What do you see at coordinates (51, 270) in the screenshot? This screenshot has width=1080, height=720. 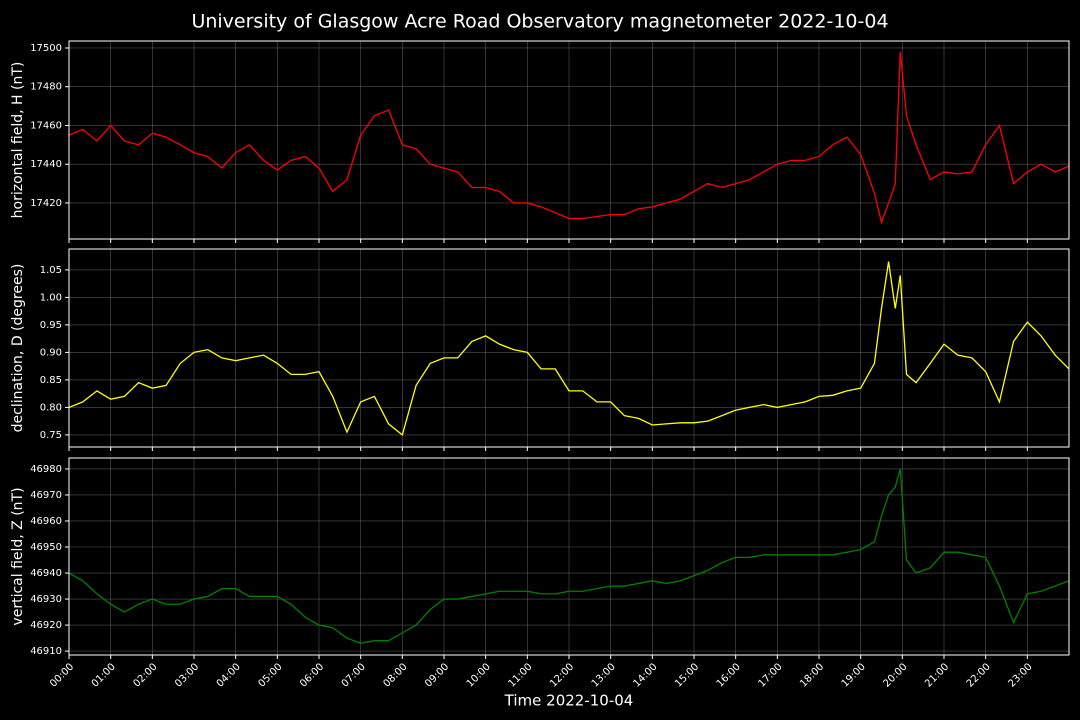 I see `y-tick-label: 1.05` at bounding box center [51, 270].